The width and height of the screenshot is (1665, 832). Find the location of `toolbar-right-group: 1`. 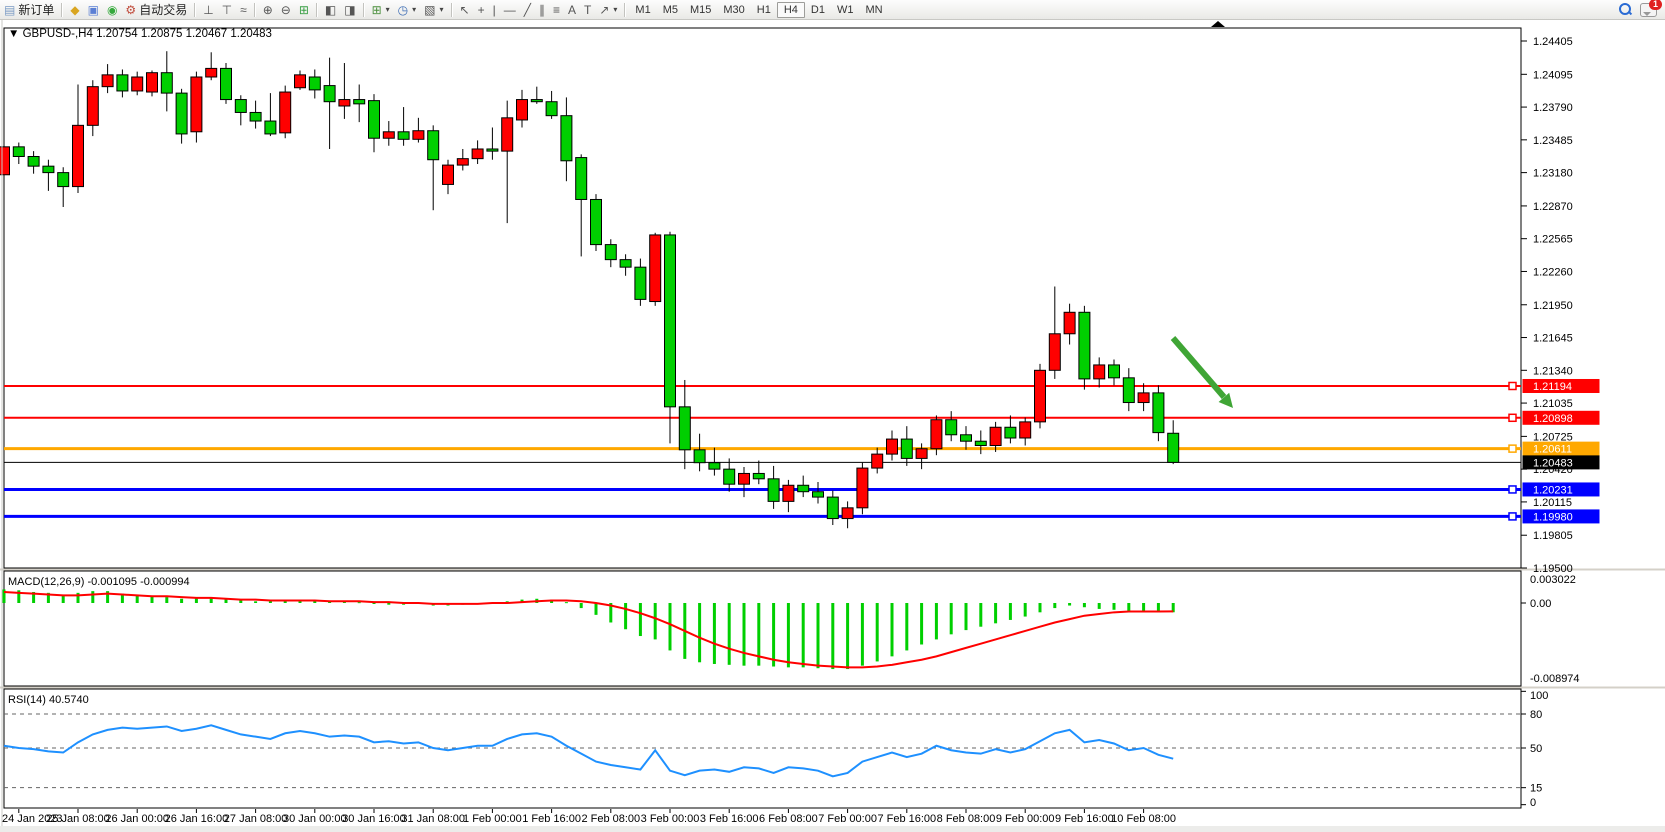

toolbar-right-group: 1 is located at coordinates (1642, 8).